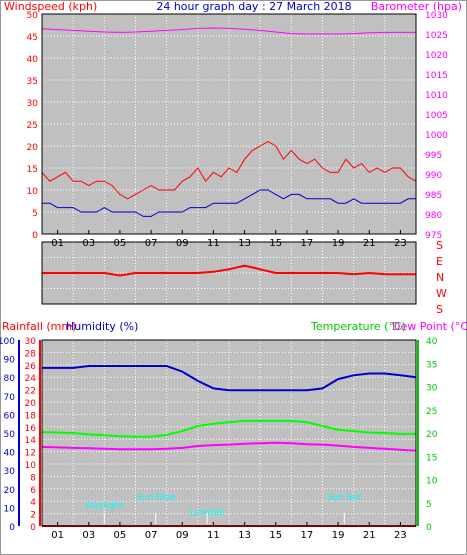 The image size is (467, 555). I want to click on dewpoint-axis-label: Dew Point (°C), so click(429, 326).